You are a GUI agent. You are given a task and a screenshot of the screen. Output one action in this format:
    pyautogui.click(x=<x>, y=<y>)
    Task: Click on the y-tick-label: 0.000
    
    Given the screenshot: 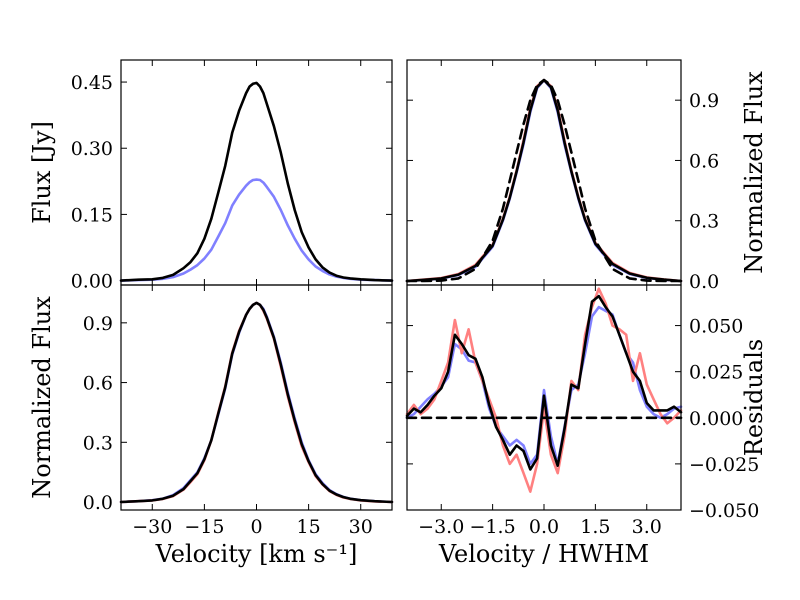 What is the action you would take?
    pyautogui.click(x=716, y=419)
    